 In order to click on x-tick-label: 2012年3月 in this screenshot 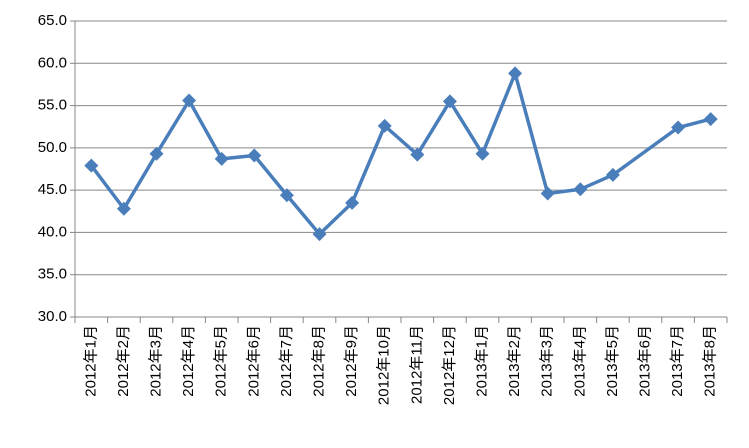, I will do `click(155, 361)`.